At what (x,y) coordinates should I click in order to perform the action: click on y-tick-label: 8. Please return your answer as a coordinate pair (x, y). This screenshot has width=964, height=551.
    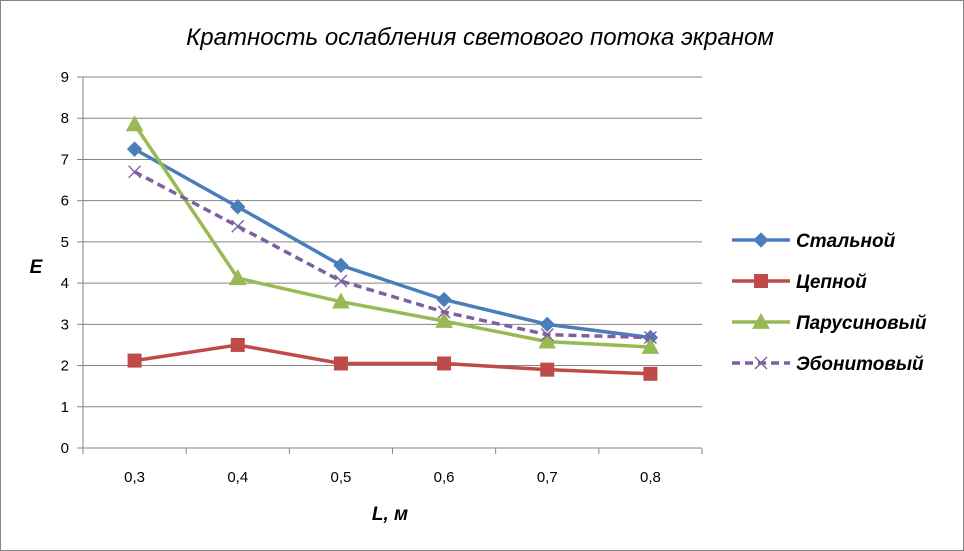
    Looking at the image, I should click on (65, 118).